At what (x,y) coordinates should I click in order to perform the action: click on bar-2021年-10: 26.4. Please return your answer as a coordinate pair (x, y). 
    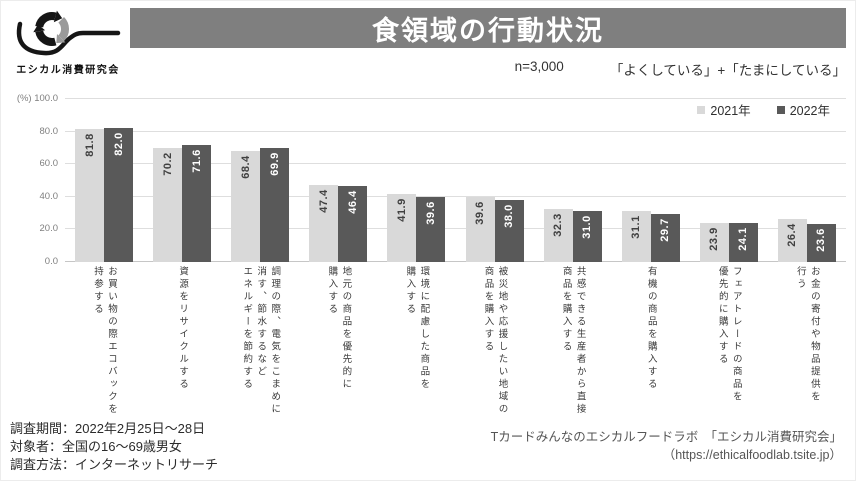
    Looking at the image, I should click on (792, 240).